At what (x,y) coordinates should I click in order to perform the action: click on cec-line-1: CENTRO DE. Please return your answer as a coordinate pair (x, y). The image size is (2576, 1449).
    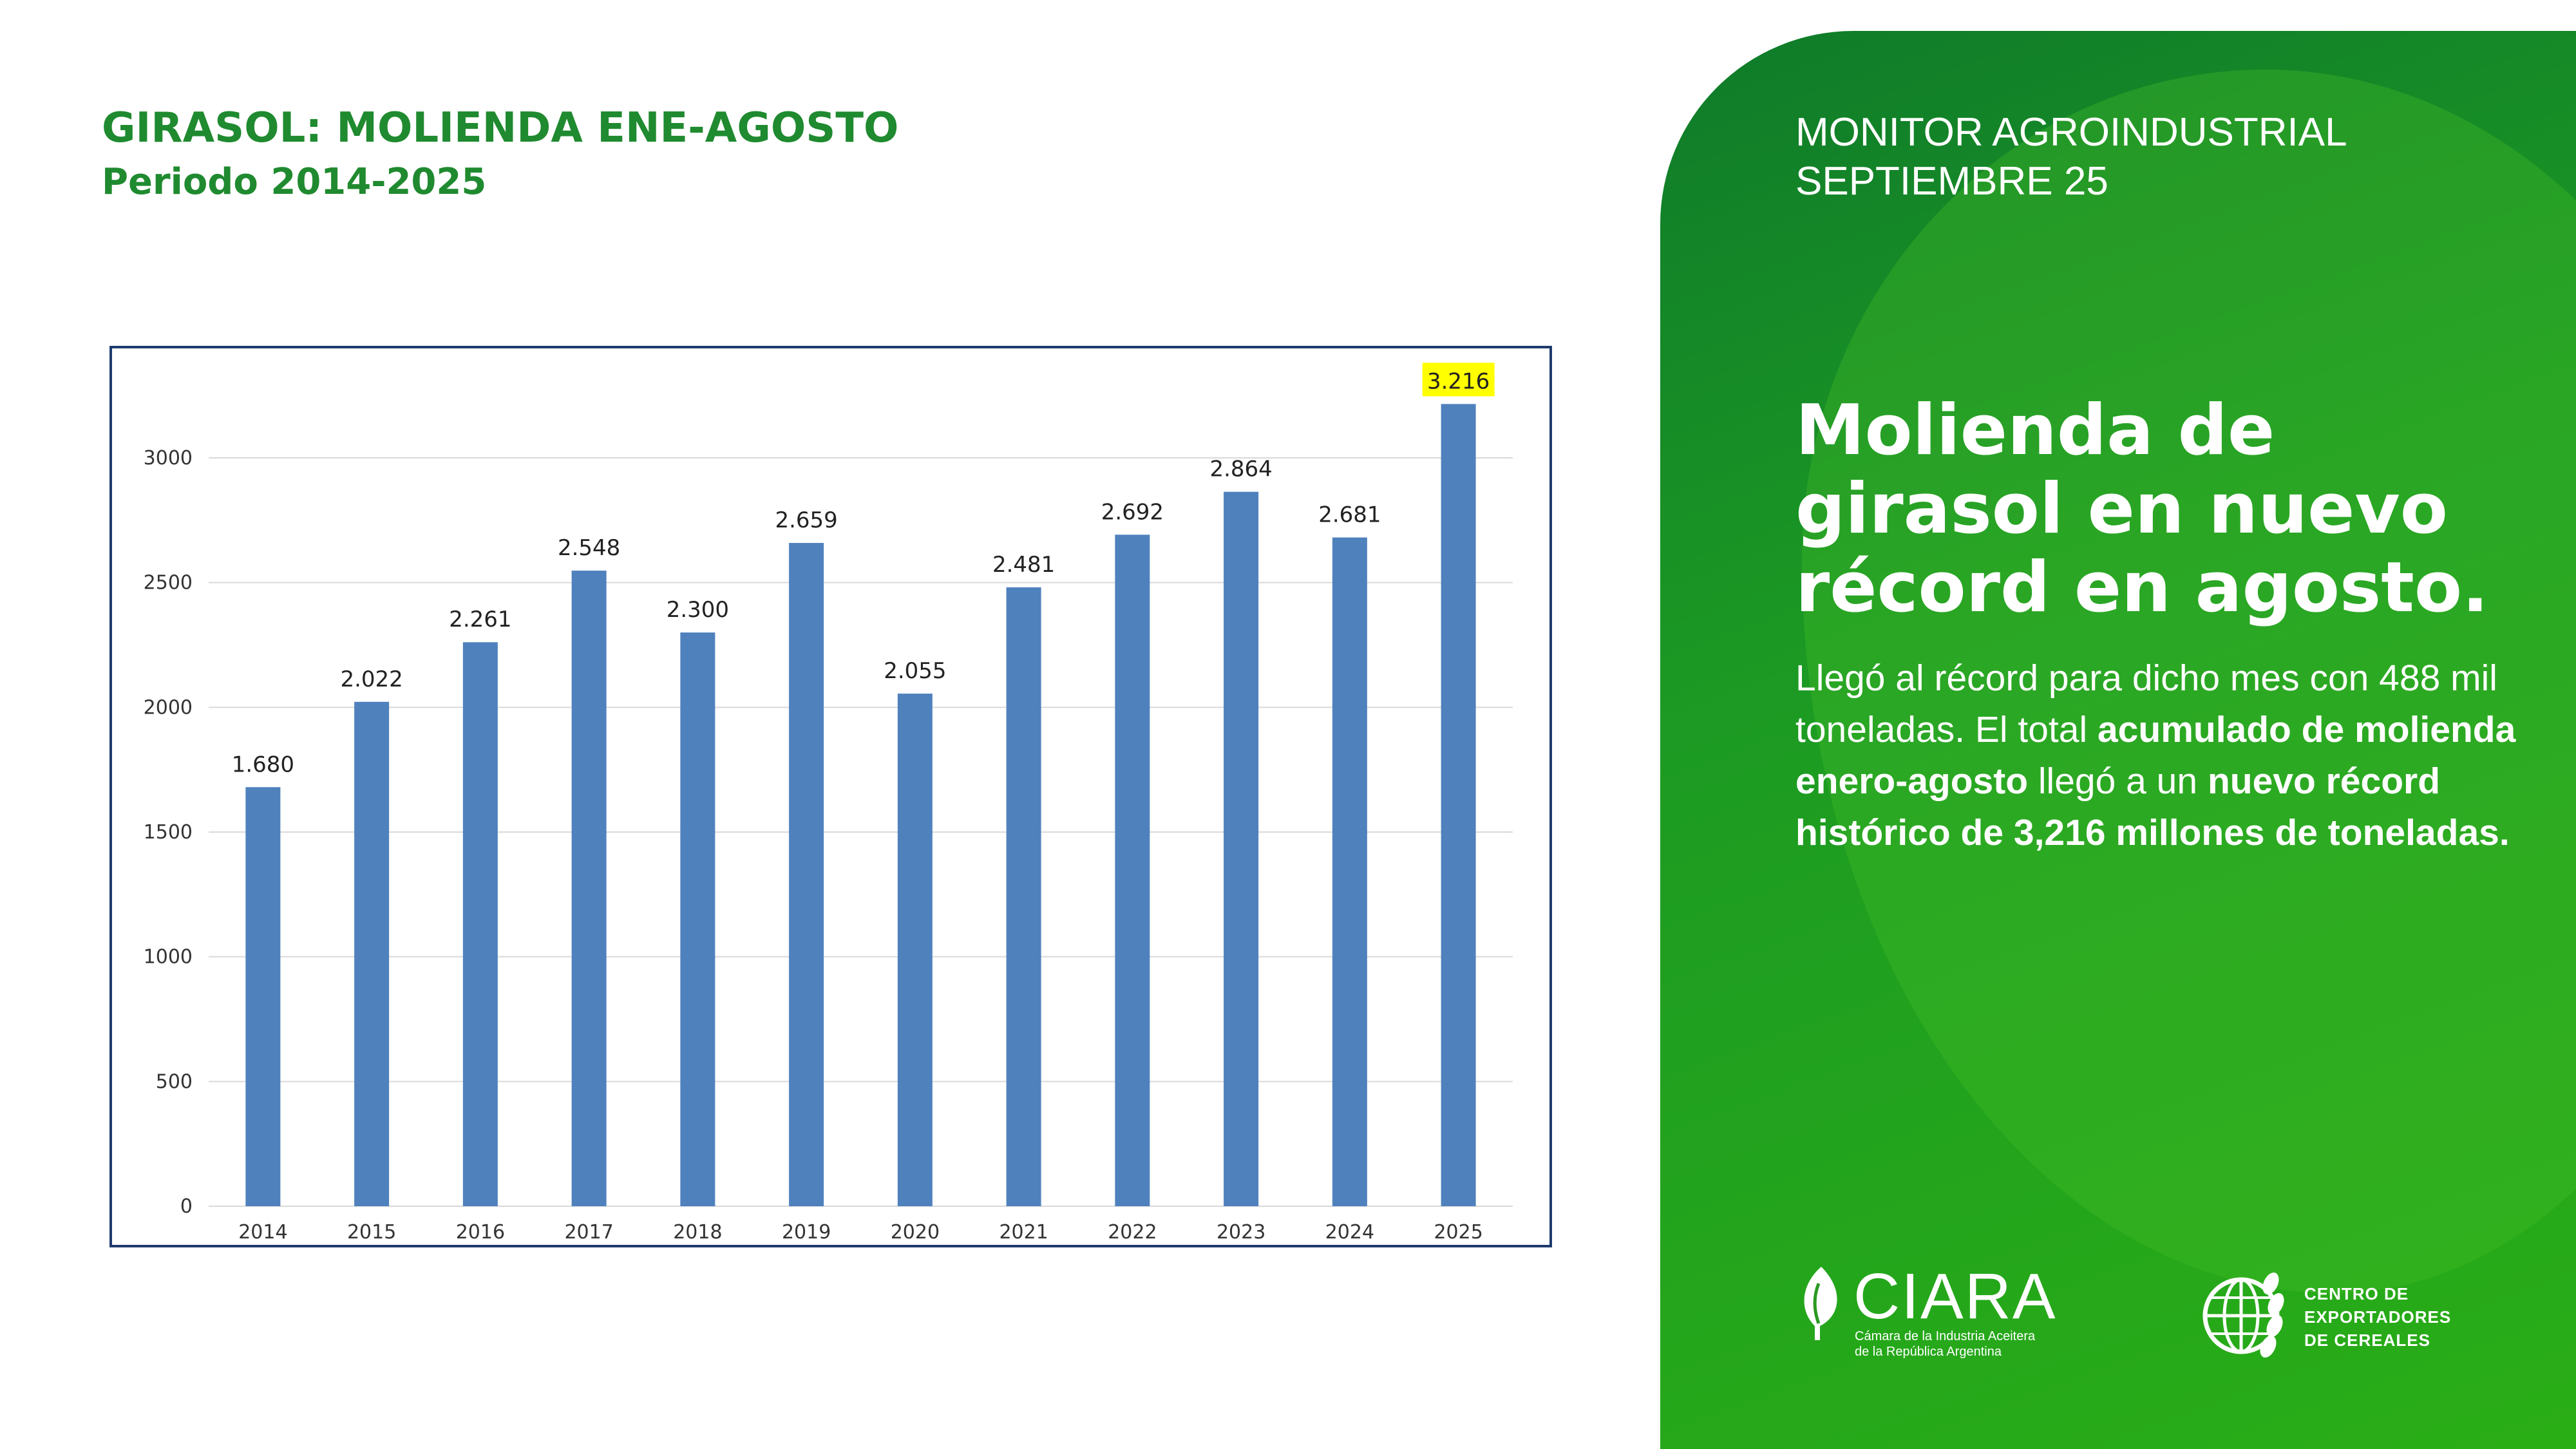
    Looking at the image, I should click on (2357, 1293).